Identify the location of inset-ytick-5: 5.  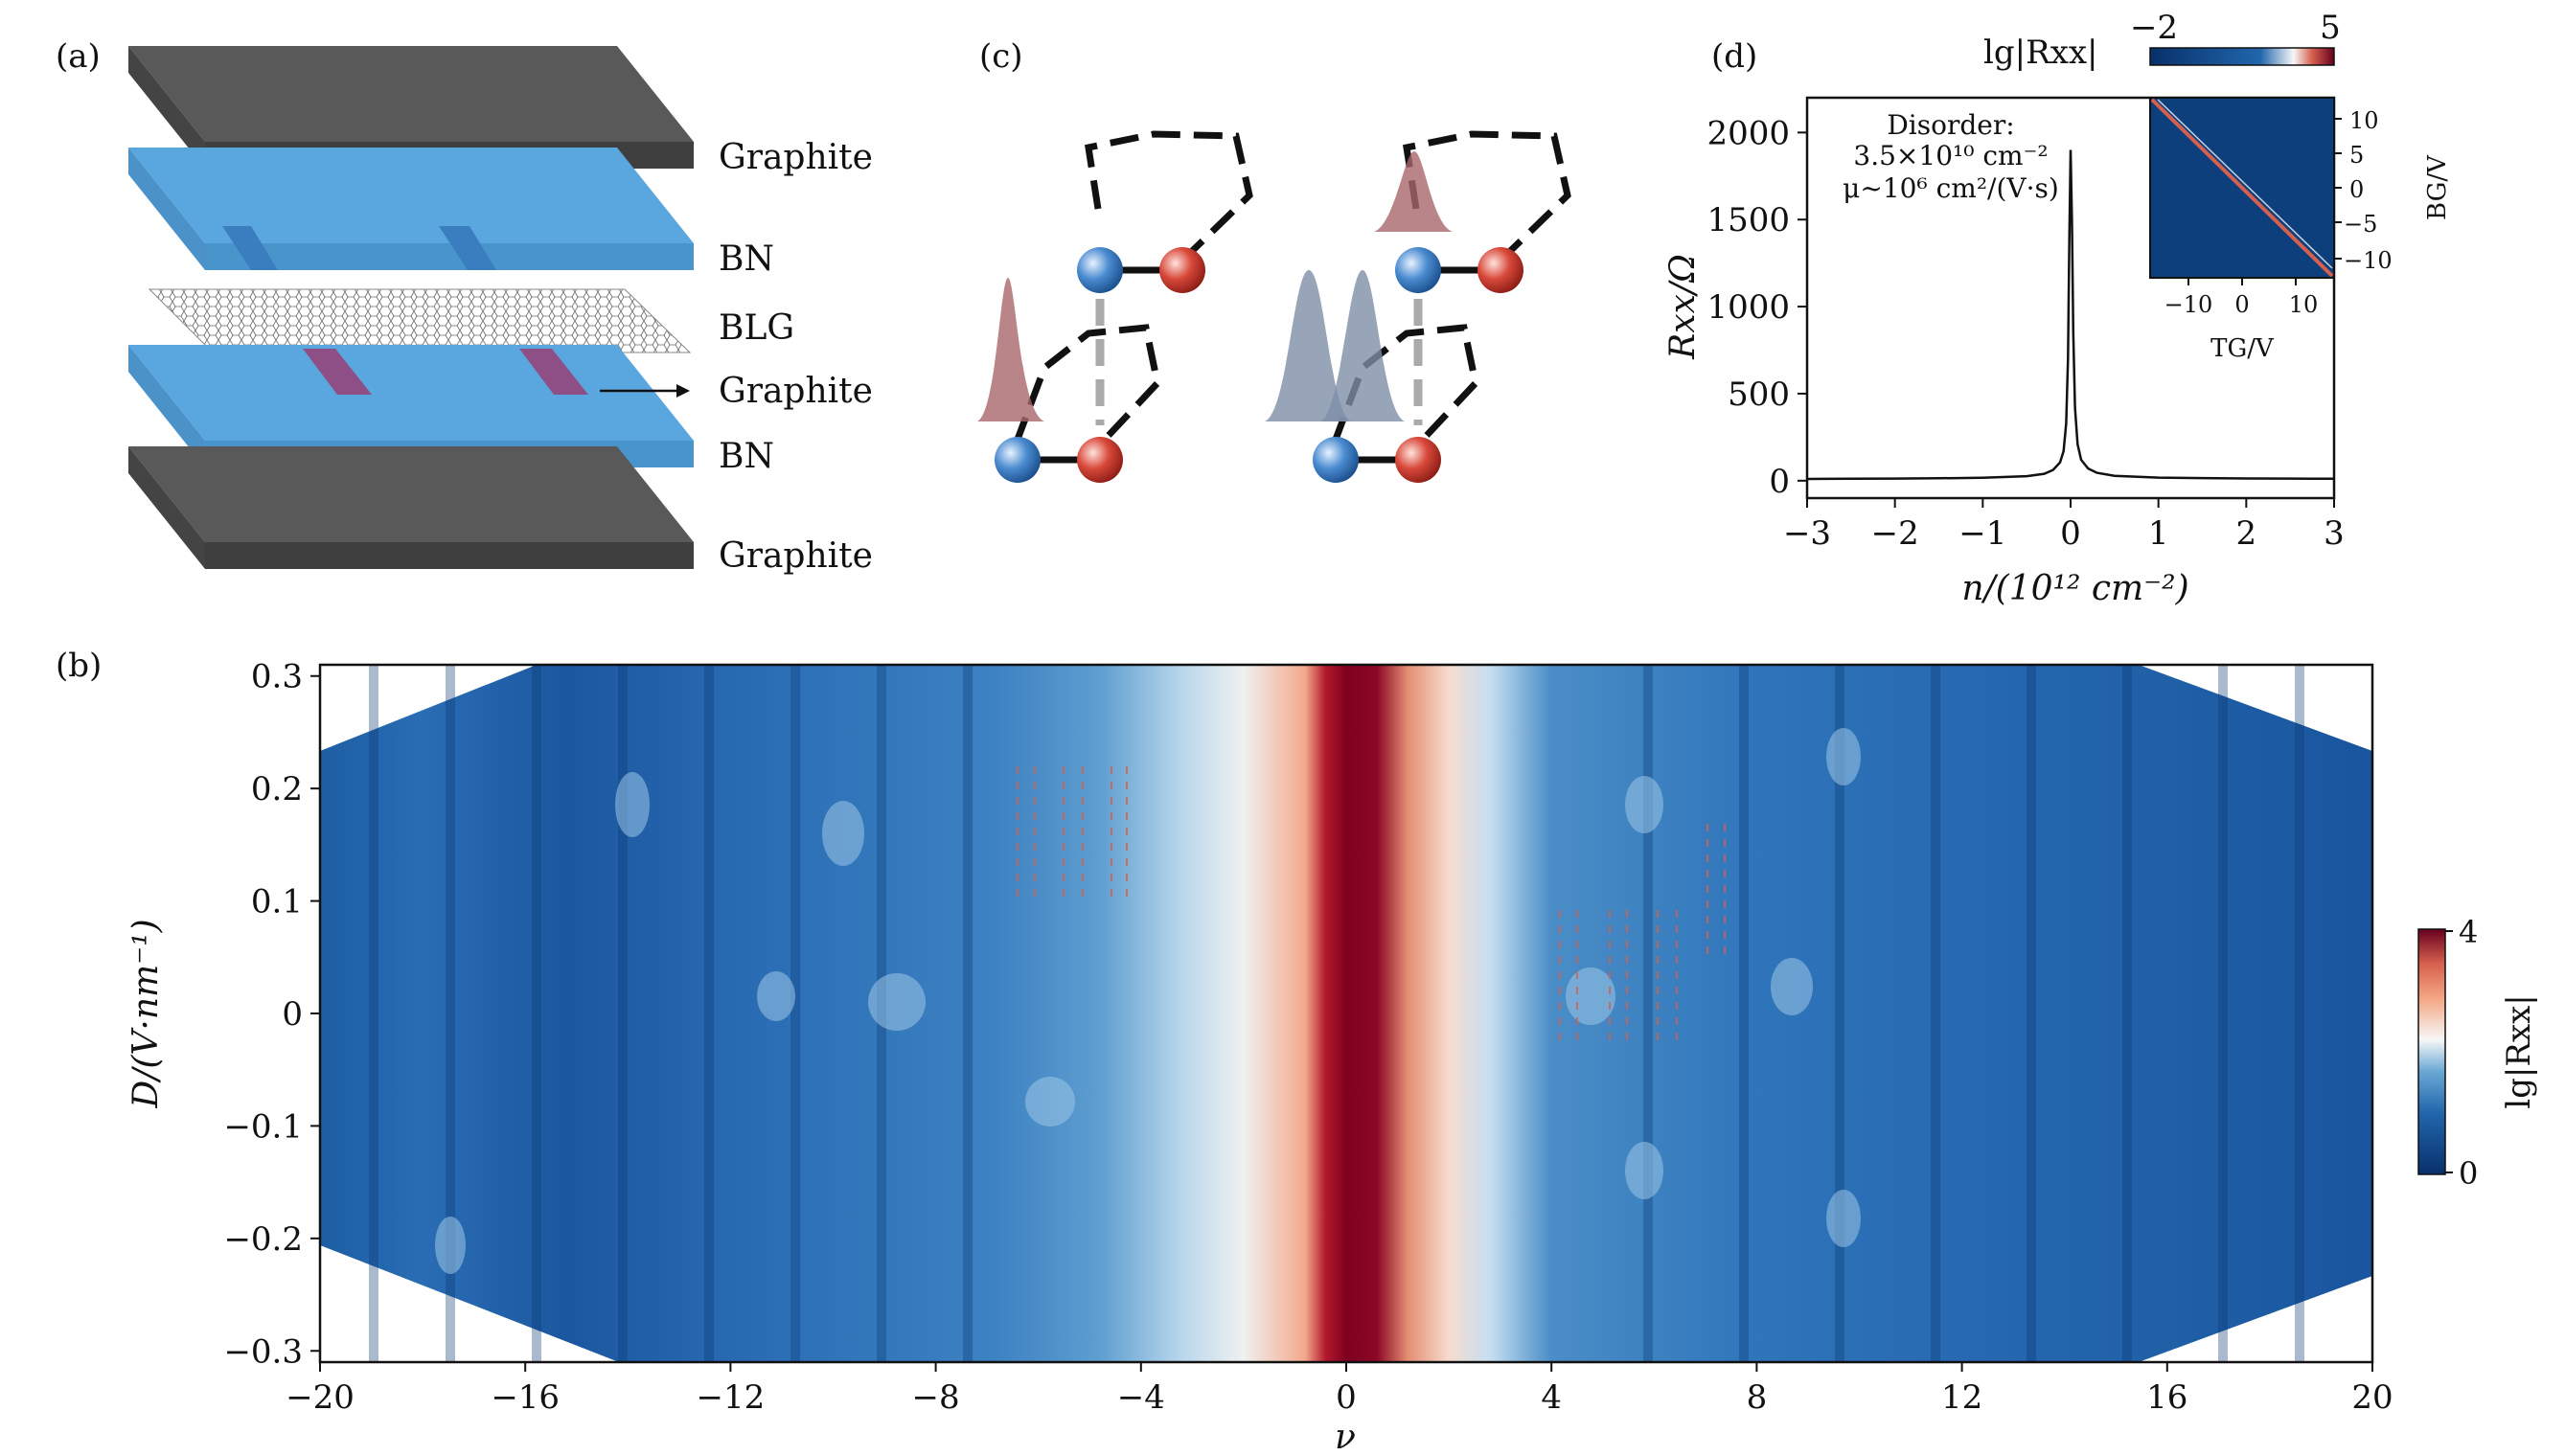
(2356, 155).